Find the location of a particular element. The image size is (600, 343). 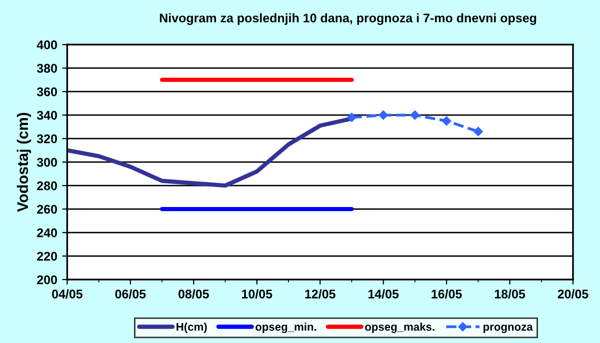

y-tick-label: 360 is located at coordinates (46, 91).